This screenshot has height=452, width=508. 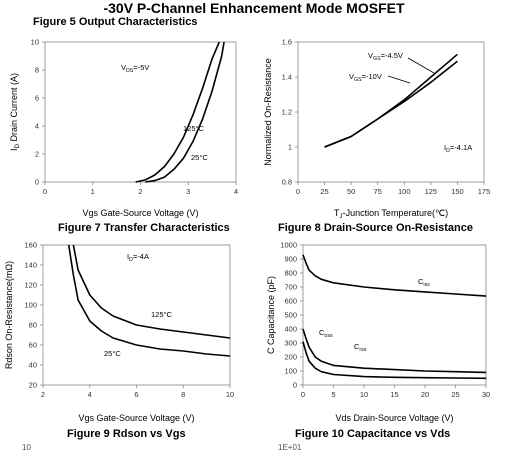 What do you see at coordinates (424, 282) in the screenshot?
I see `fig10-series-label: Ciss` at bounding box center [424, 282].